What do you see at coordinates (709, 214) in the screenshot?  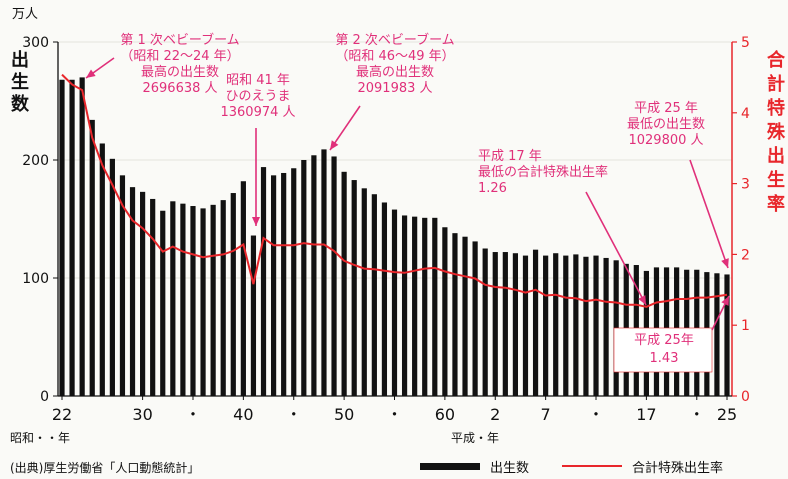 I see `annotation-arrow` at bounding box center [709, 214].